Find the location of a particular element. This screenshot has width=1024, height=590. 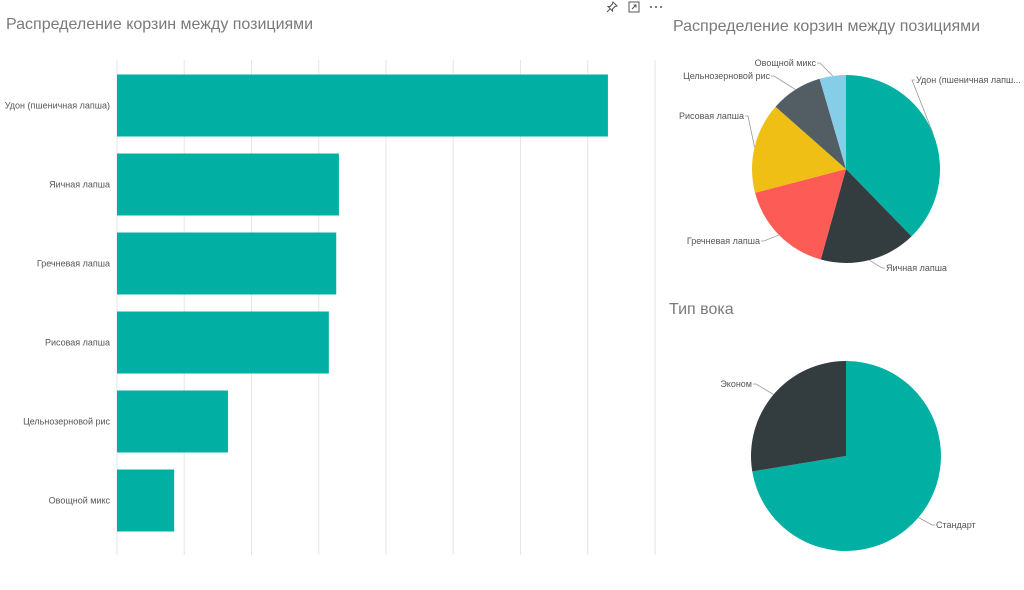

slice-label: Цельнозерновой рис is located at coordinates (726, 76).